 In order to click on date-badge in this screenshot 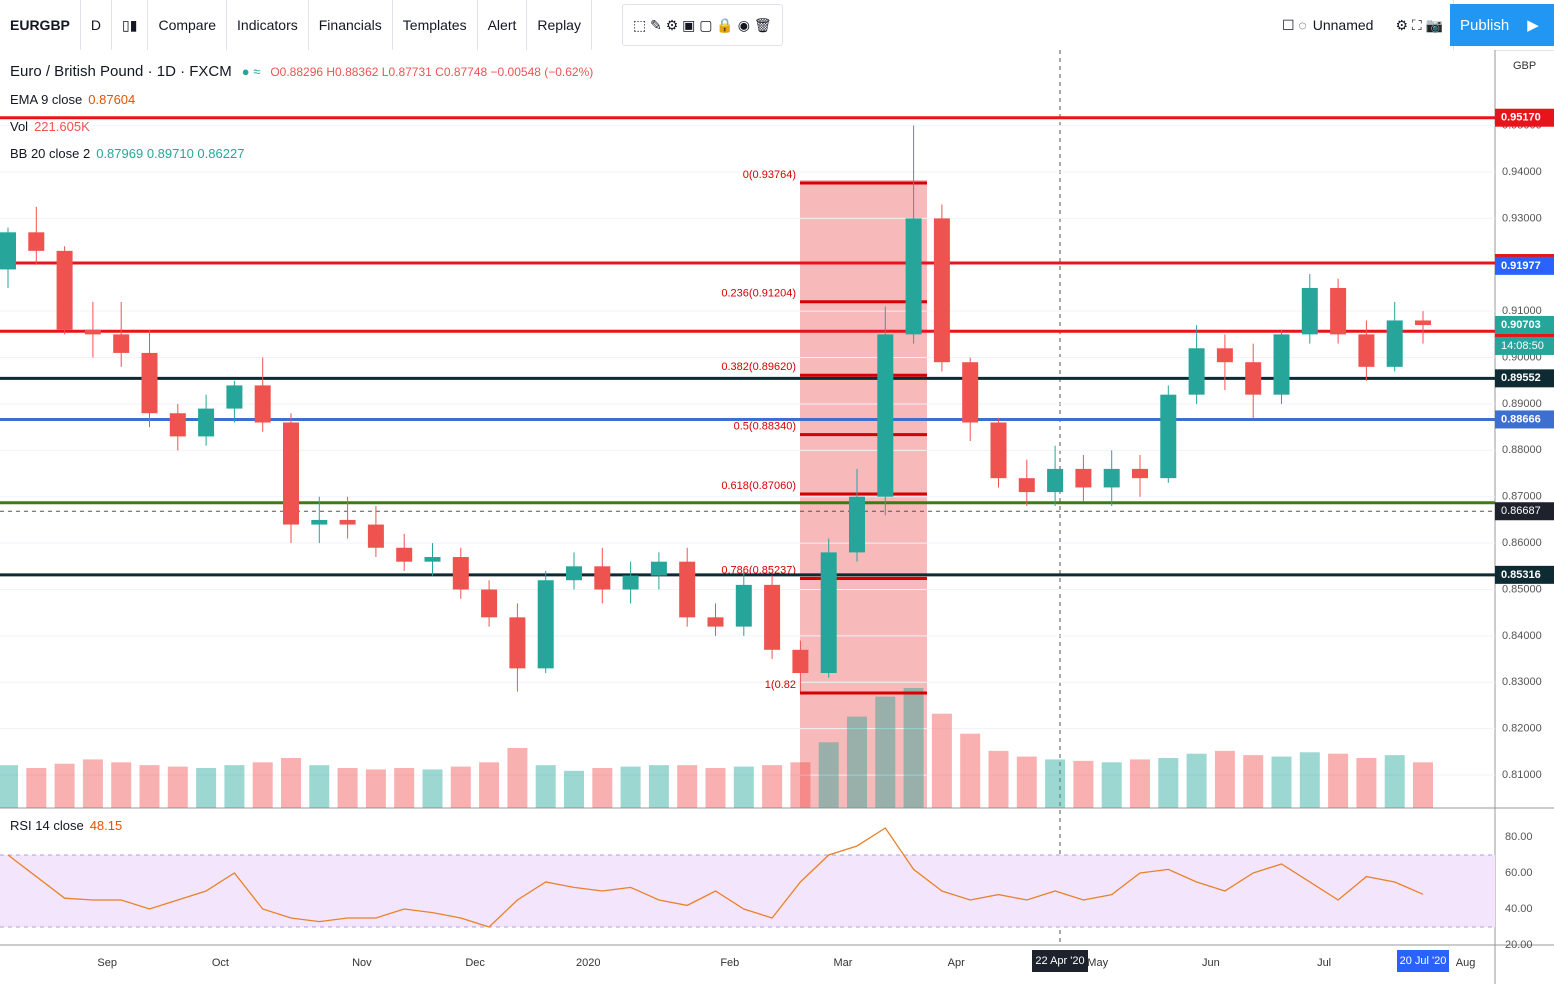, I will do `click(1423, 961)`.